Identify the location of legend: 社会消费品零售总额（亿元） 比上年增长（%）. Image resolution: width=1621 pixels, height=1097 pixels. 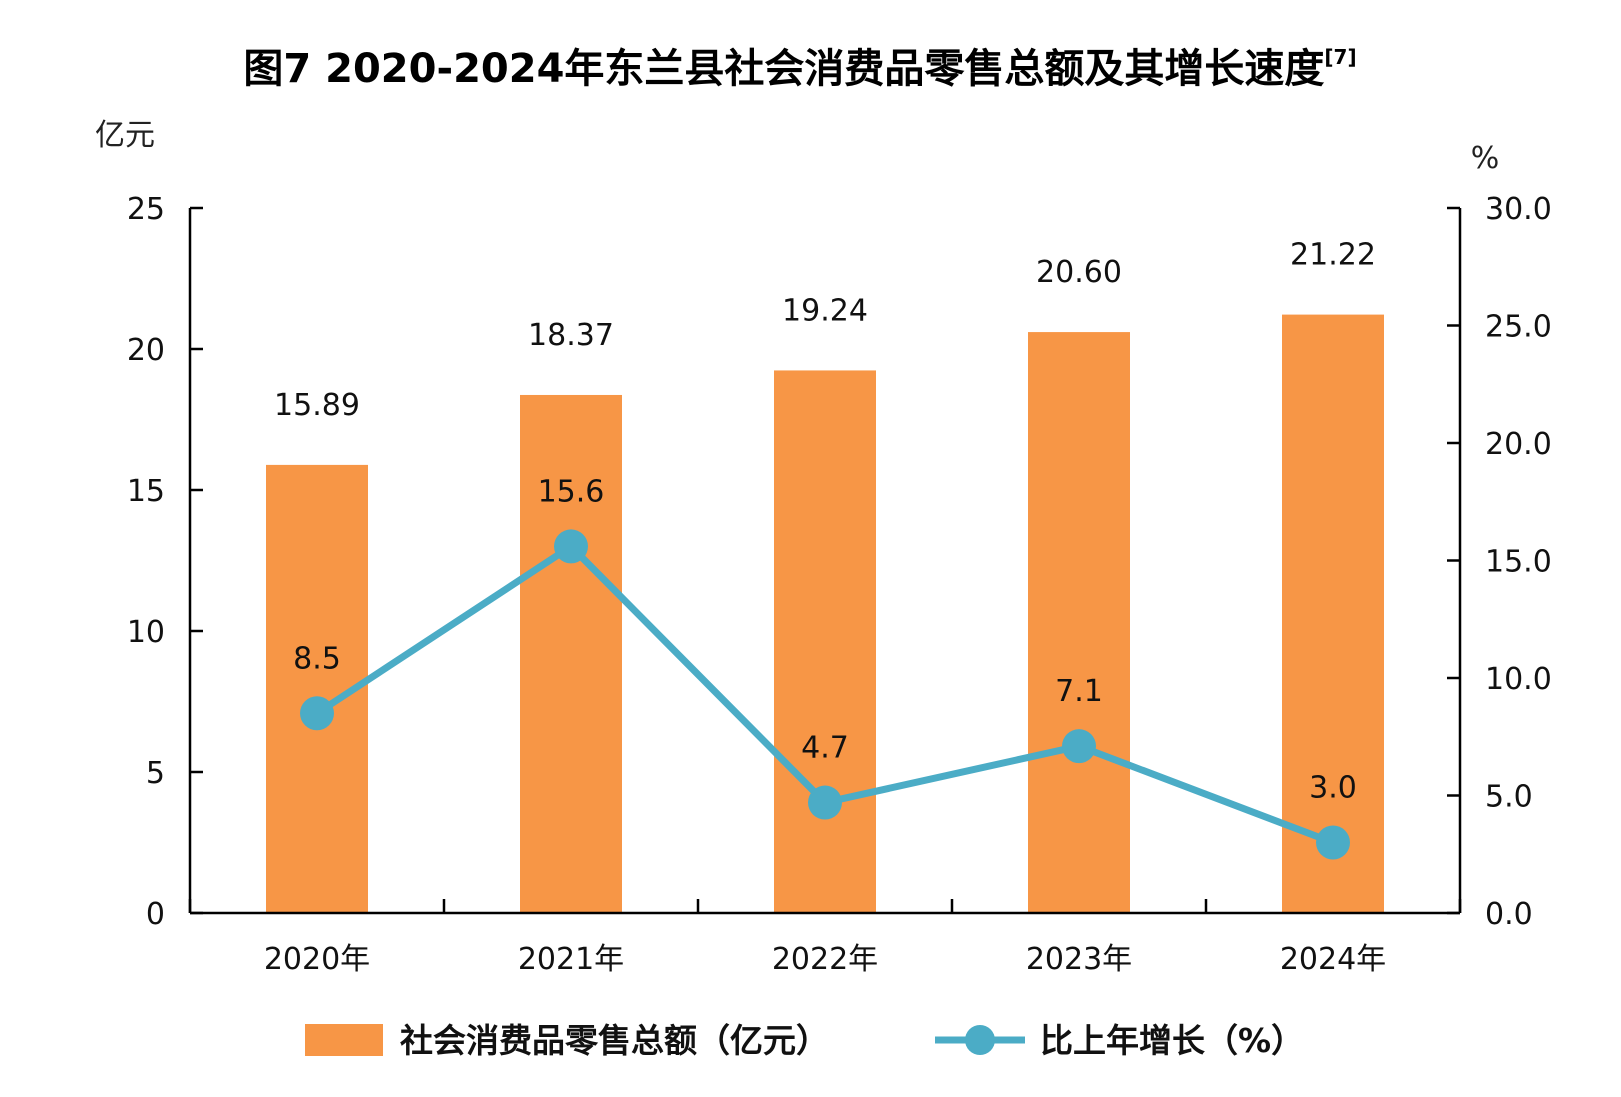
(804, 1040).